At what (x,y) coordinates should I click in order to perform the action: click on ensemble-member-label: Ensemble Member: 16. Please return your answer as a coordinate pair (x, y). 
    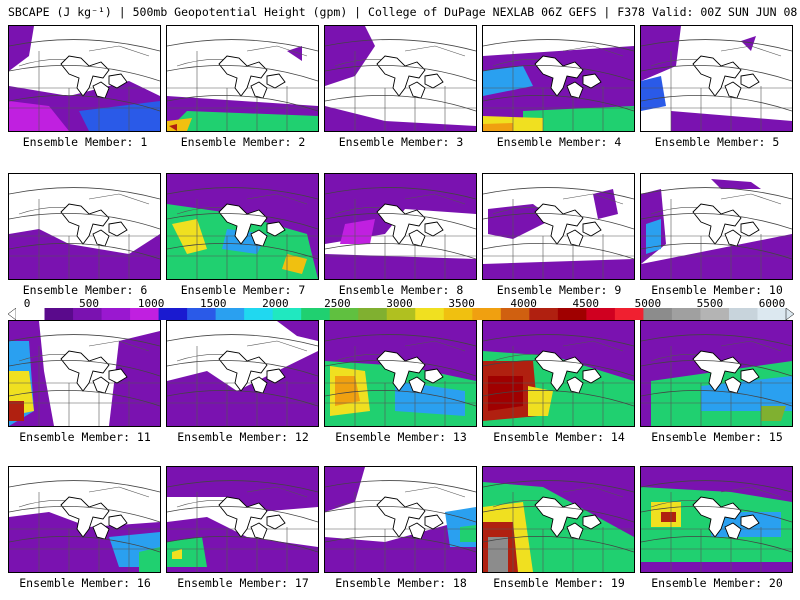
    Looking at the image, I should click on (85, 583).